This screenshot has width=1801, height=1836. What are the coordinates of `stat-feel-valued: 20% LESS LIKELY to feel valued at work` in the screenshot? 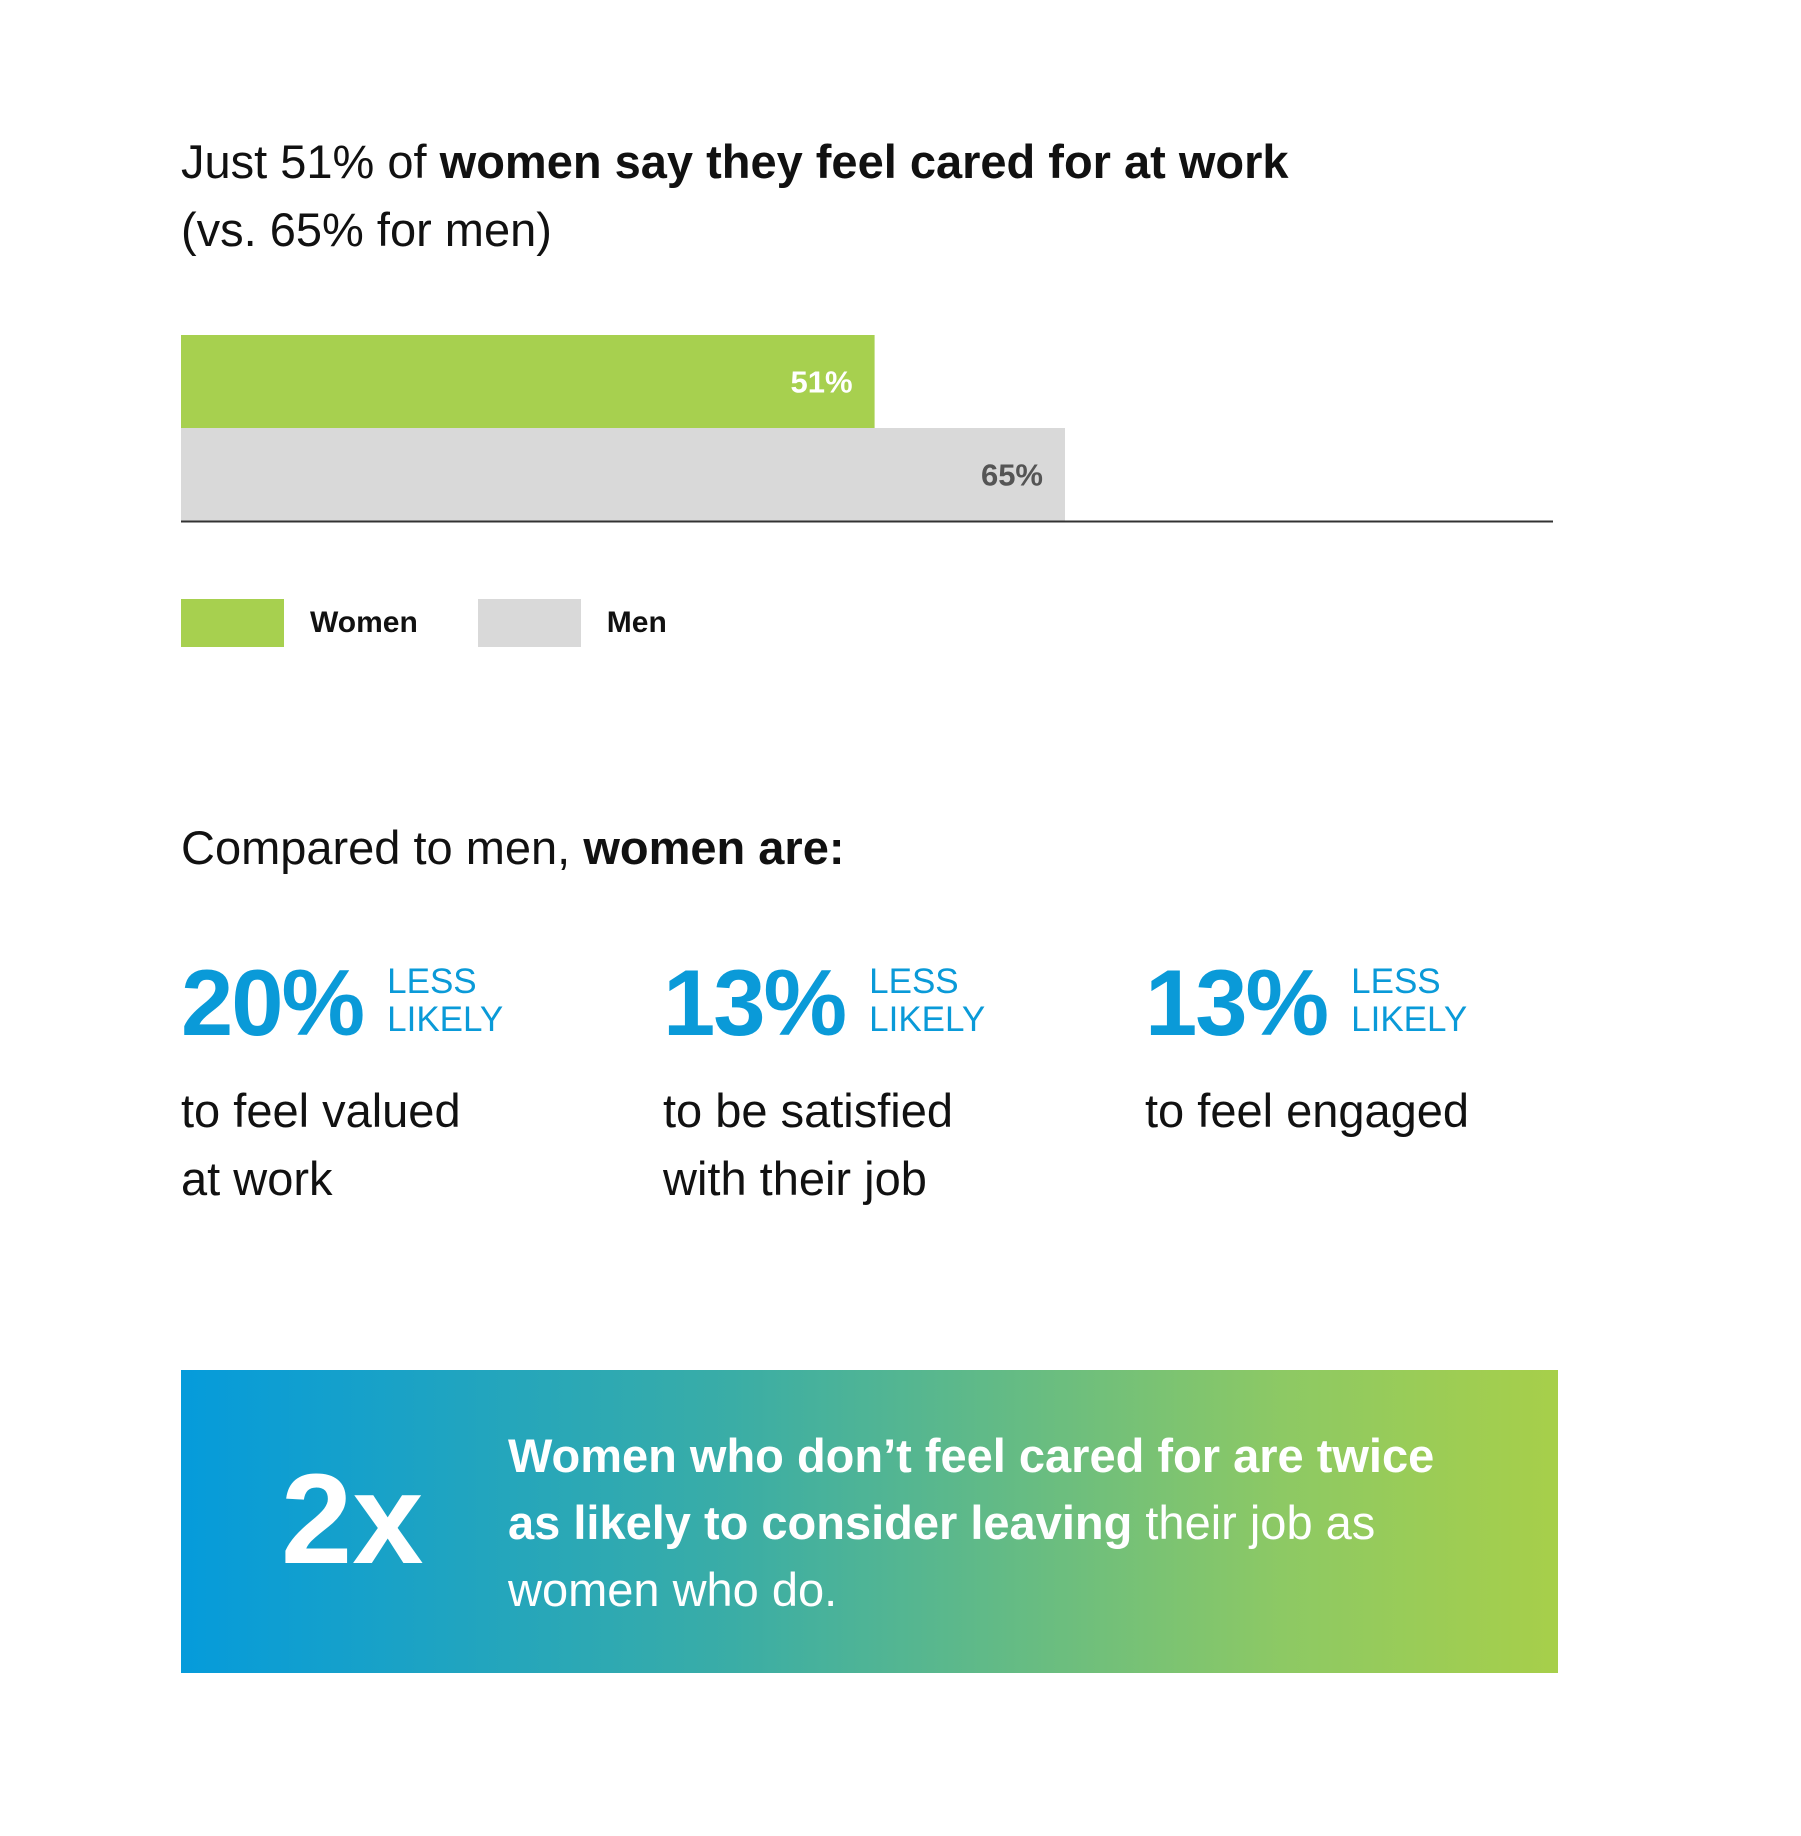 It's located at (416, 1084).